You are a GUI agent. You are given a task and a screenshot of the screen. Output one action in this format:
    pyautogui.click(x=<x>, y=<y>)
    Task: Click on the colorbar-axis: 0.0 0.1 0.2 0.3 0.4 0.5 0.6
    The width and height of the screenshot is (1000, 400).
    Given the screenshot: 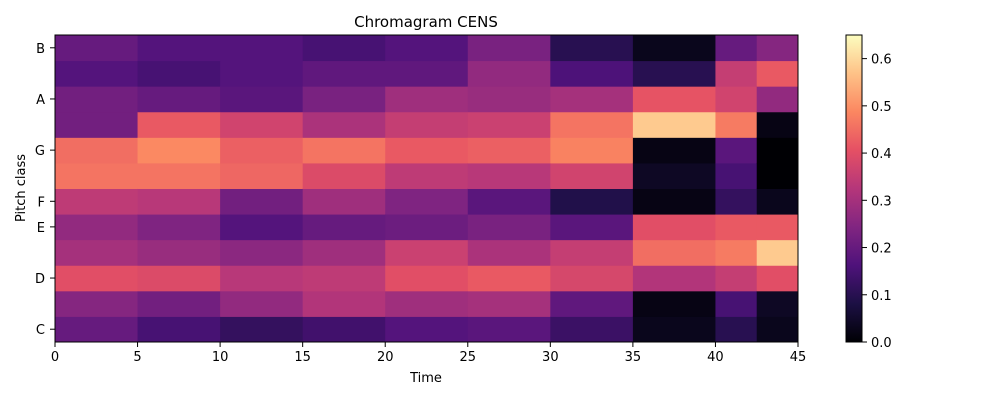 What is the action you would take?
    pyautogui.click(x=877, y=202)
    